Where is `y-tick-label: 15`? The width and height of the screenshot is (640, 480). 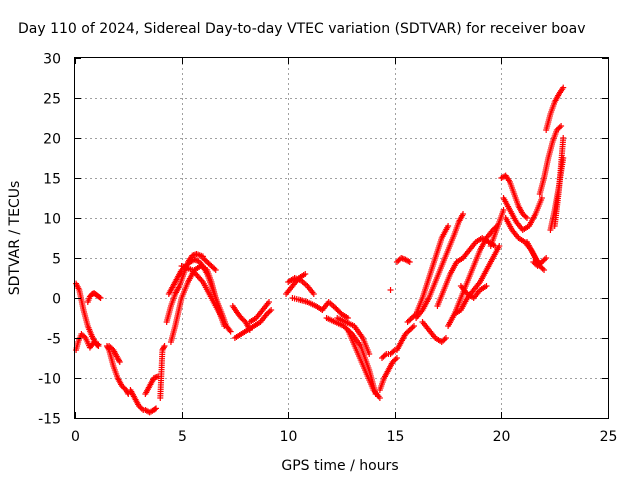 y-tick-label: 15 is located at coordinates (52, 180).